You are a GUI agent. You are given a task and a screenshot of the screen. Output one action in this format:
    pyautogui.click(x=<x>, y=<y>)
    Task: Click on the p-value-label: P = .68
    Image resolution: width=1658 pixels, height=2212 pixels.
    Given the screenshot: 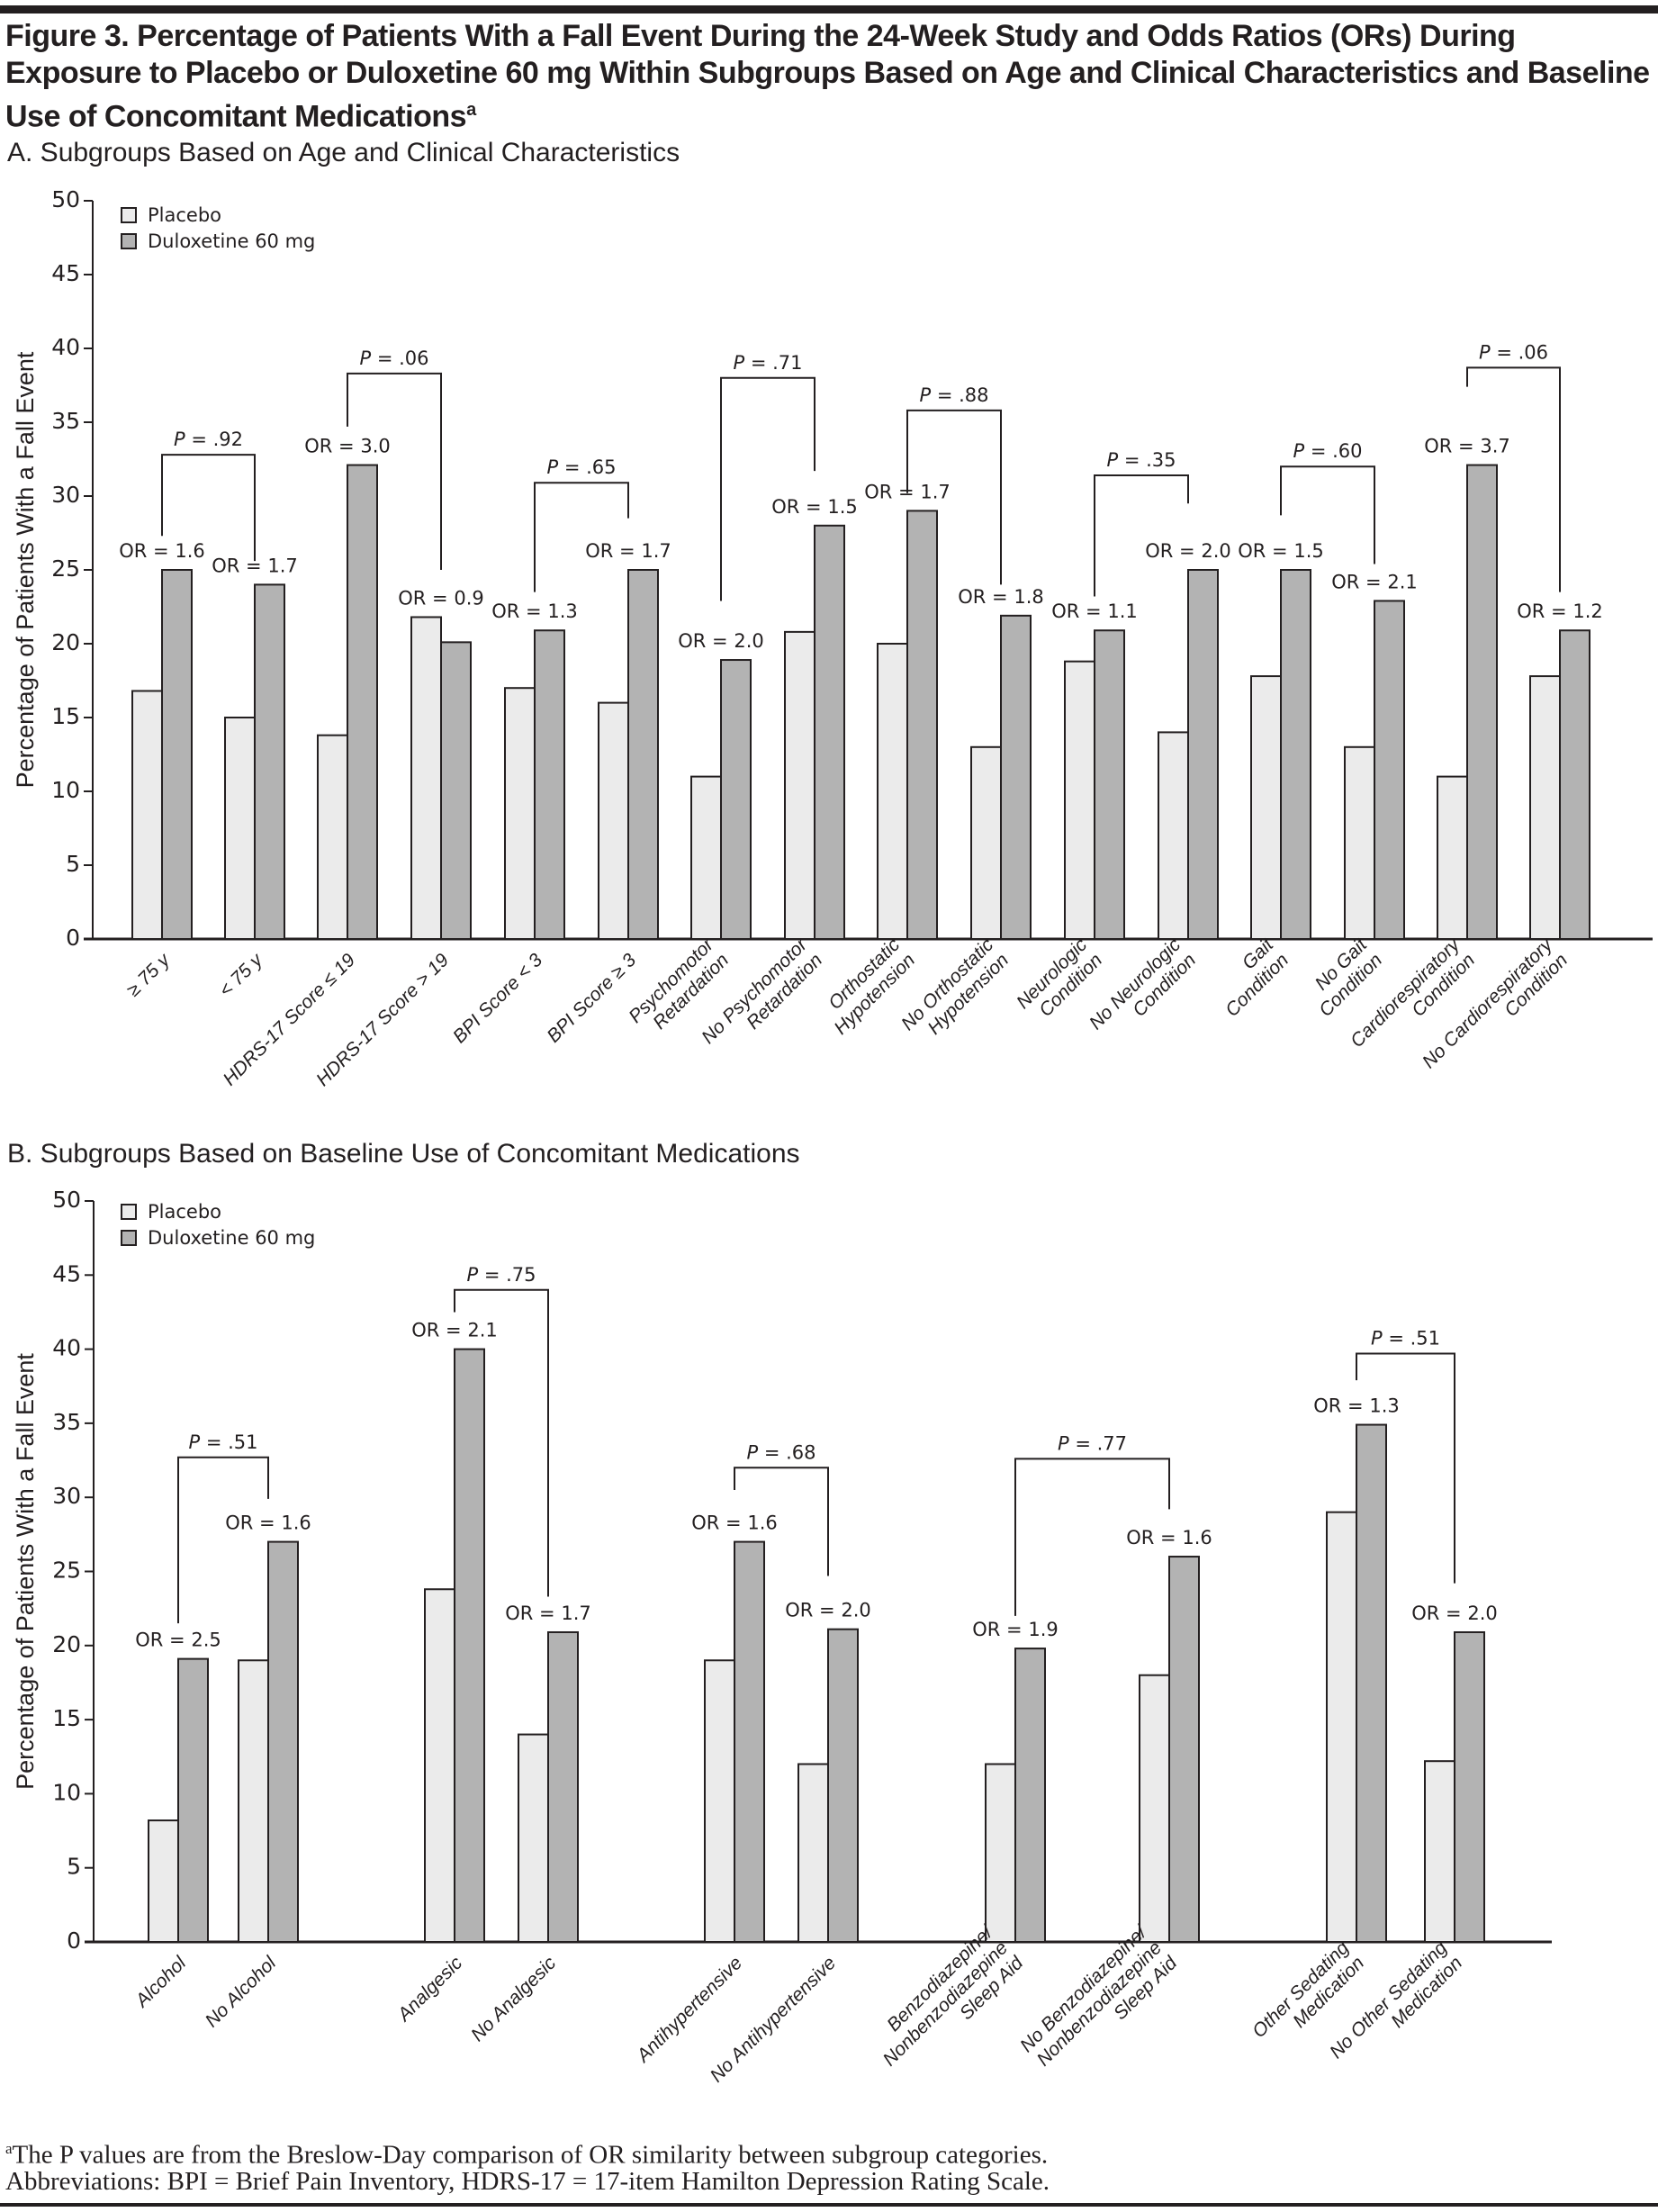 What is the action you would take?
    pyautogui.click(x=780, y=1452)
    